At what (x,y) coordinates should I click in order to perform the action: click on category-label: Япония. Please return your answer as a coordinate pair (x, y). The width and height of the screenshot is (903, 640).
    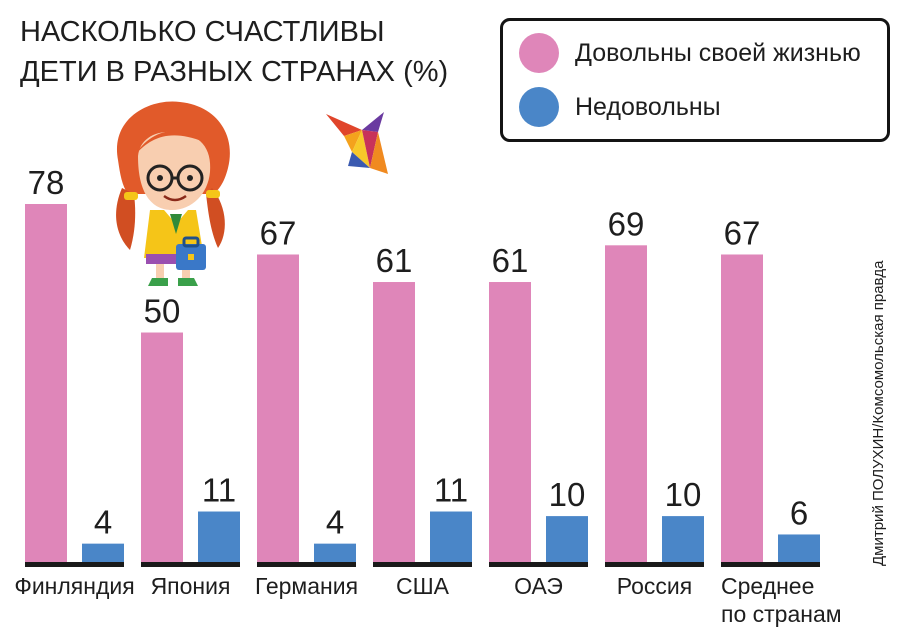
    Looking at the image, I should click on (191, 586).